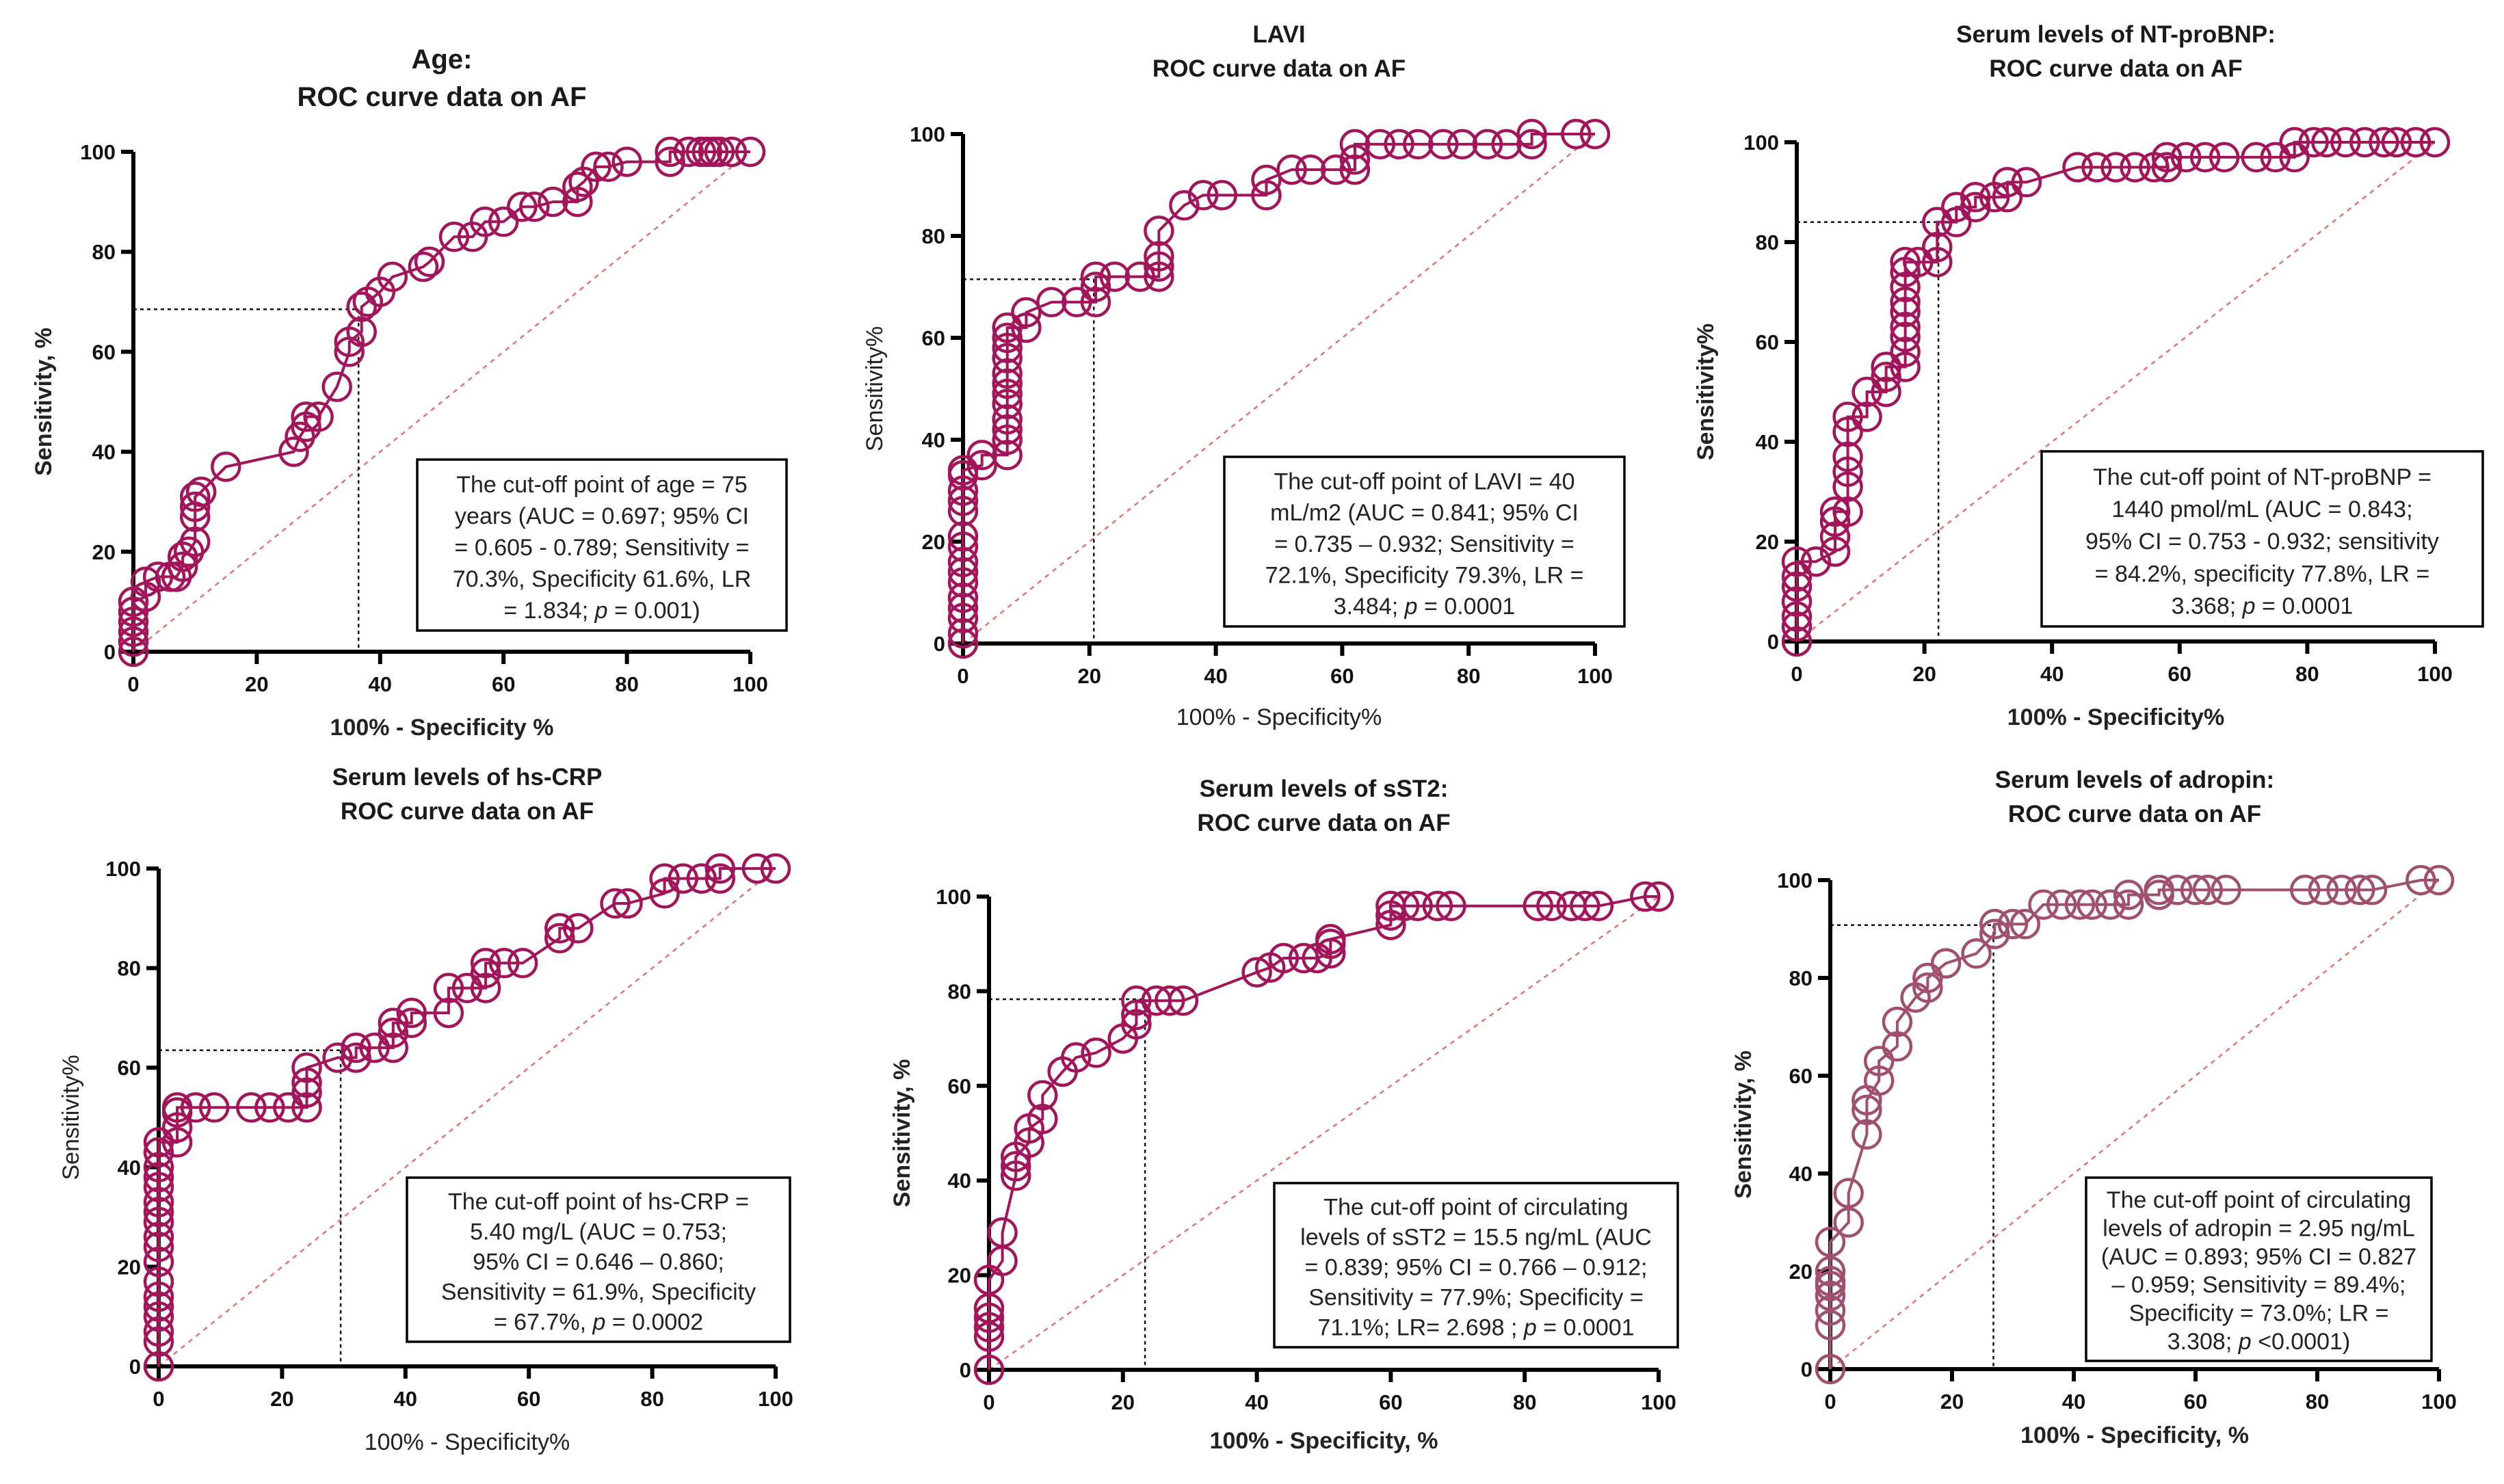 Image resolution: width=2504 pixels, height=1484 pixels. What do you see at coordinates (602, 579) in the screenshot?
I see `annotation-line: 70.3%, Specificity 61.6%, LR` at bounding box center [602, 579].